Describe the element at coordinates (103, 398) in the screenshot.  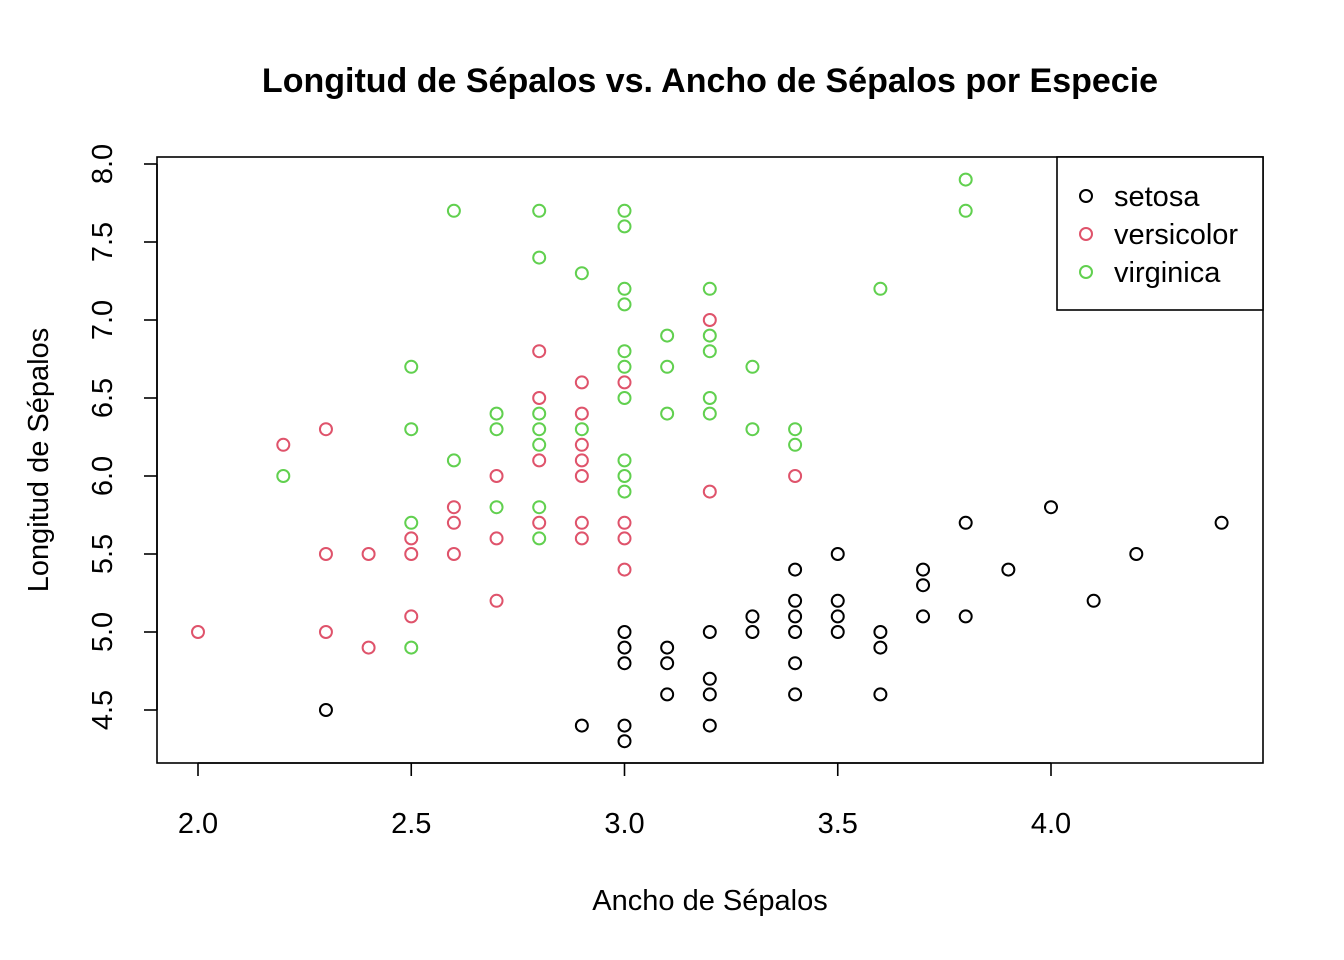
I see `y-tick-label: 6.5` at that location.